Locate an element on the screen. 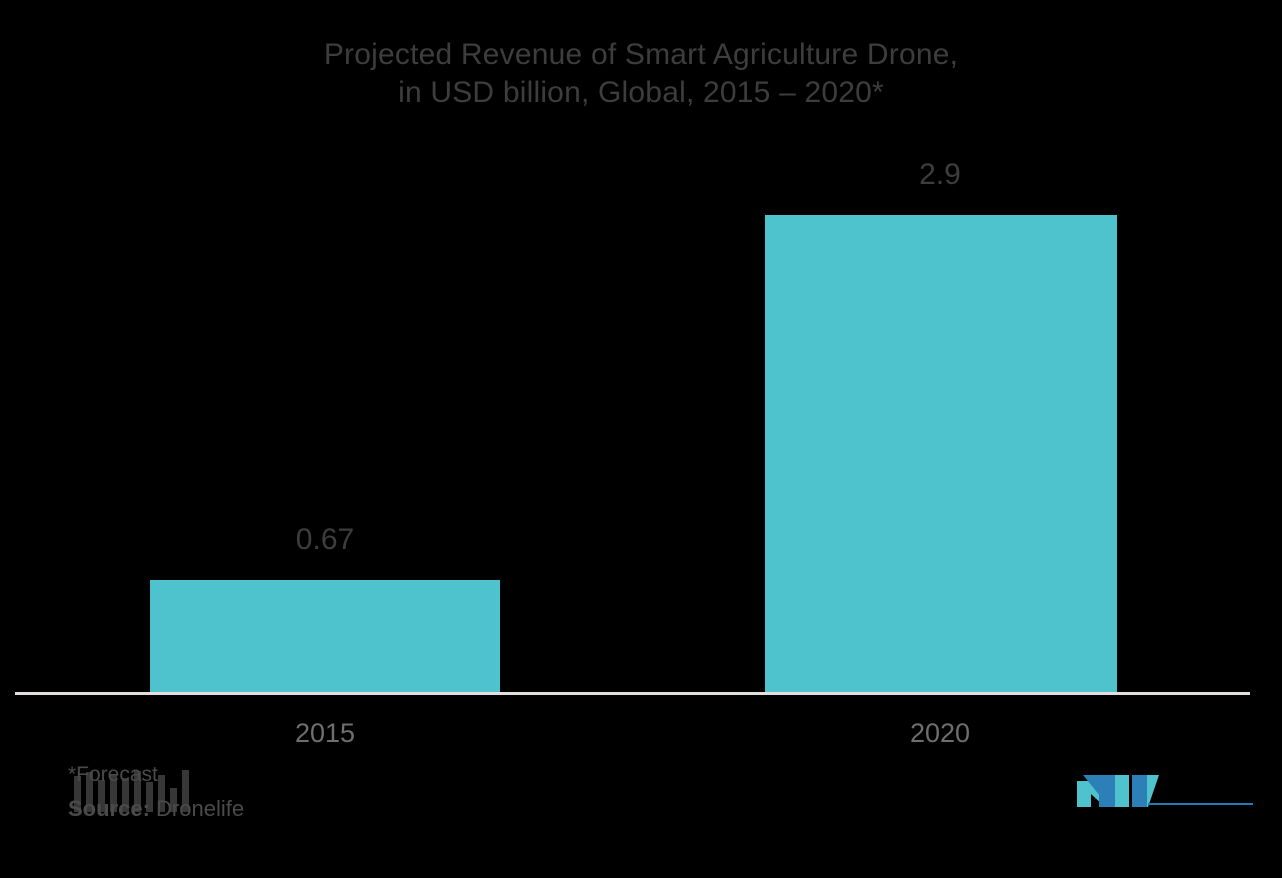 Image resolution: width=1282 pixels, height=878 pixels. x-tick-label-2020: 2020 is located at coordinates (940, 733).